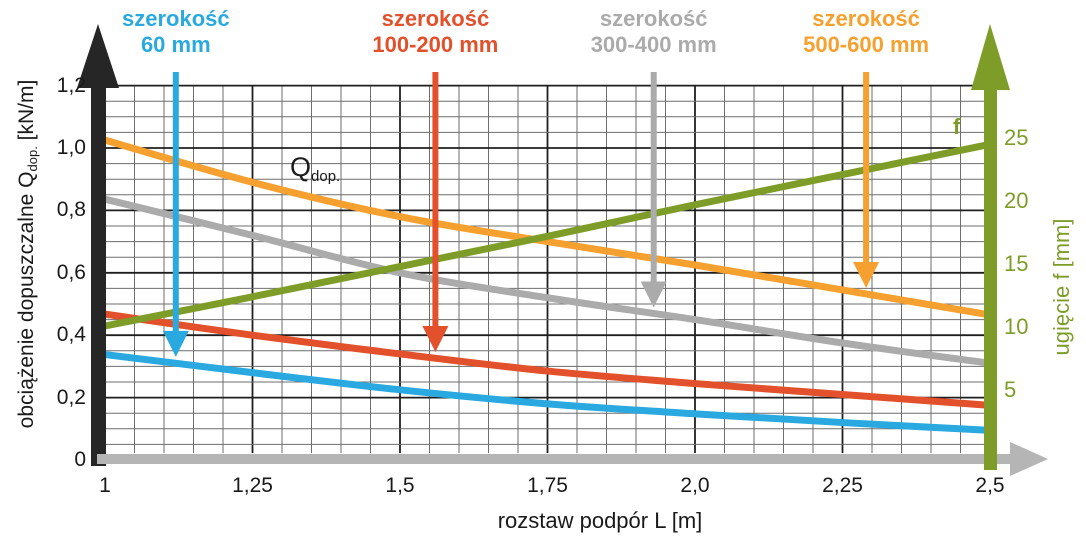 The image size is (1086, 544). Describe the element at coordinates (80, 459) in the screenshot. I see `y-left-tick-label: 0` at that location.